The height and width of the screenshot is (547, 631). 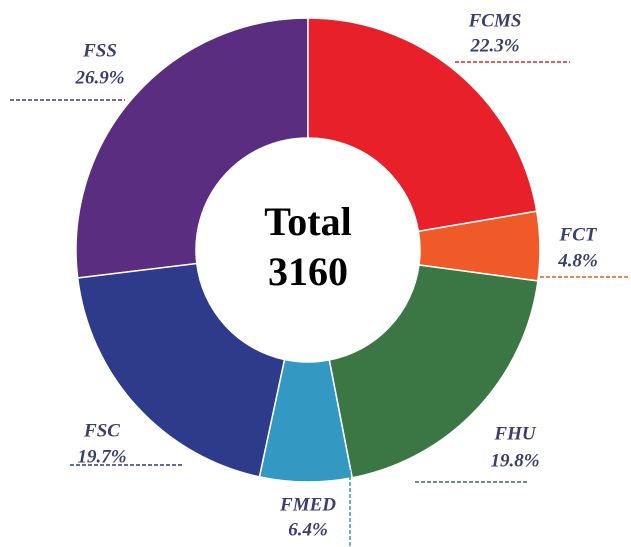 What do you see at coordinates (494, 45) in the screenshot?
I see `slice-value: 22.3%` at bounding box center [494, 45].